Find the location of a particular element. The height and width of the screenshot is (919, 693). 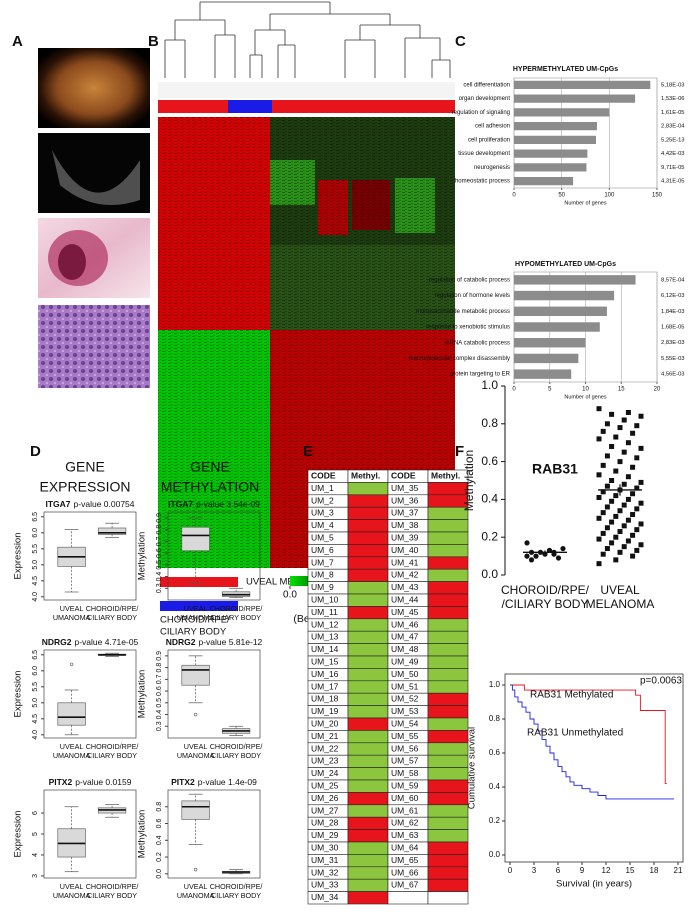

category-label: mRNA catabolic process is located at coordinates (477, 343).